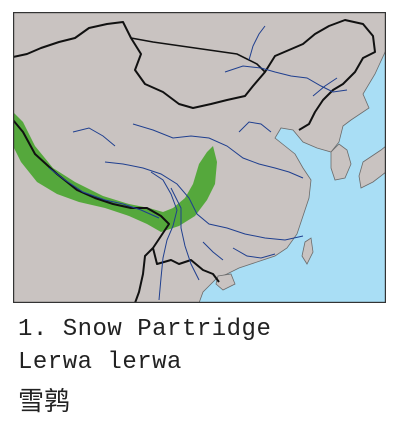 The image size is (402, 424). Describe the element at coordinates (341, 162) in the screenshot. I see `korea-peninsula` at that location.